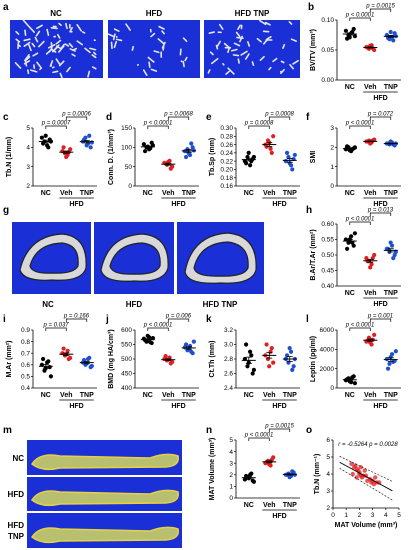 The width and height of the screenshot is (408, 550). I want to click on panel-letter-i: i, so click(4, 319).